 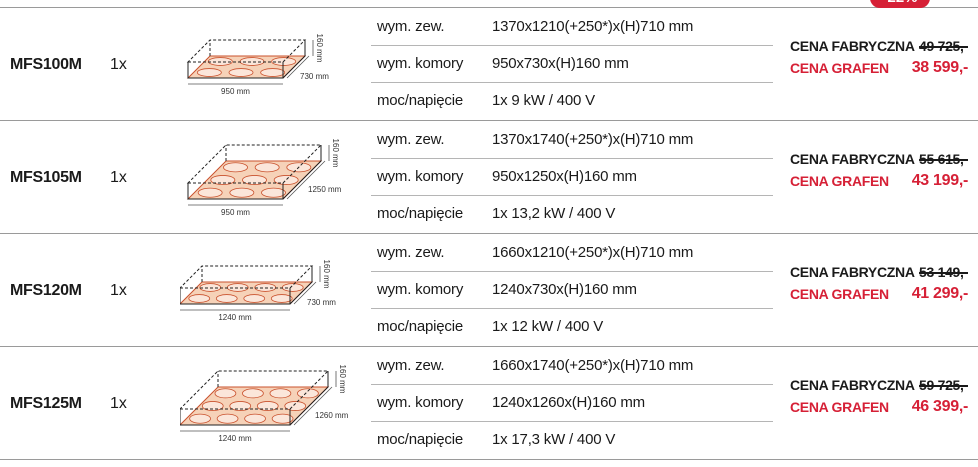 I want to click on spec-power: moc/napięcie 1x 12 kW / 400 V, so click(x=577, y=325).